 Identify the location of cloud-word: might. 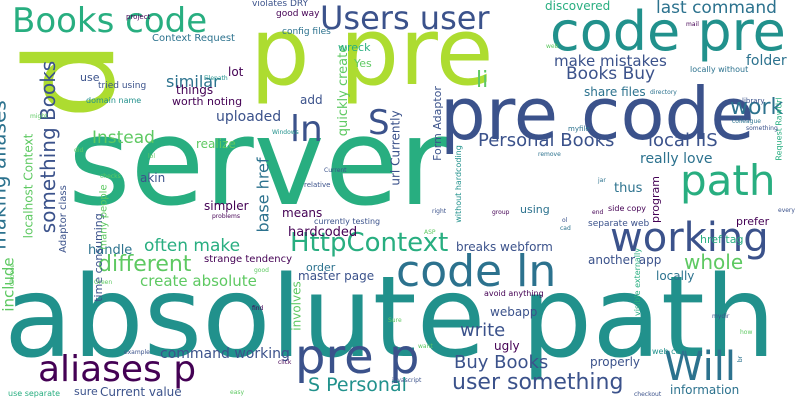
(39, 116).